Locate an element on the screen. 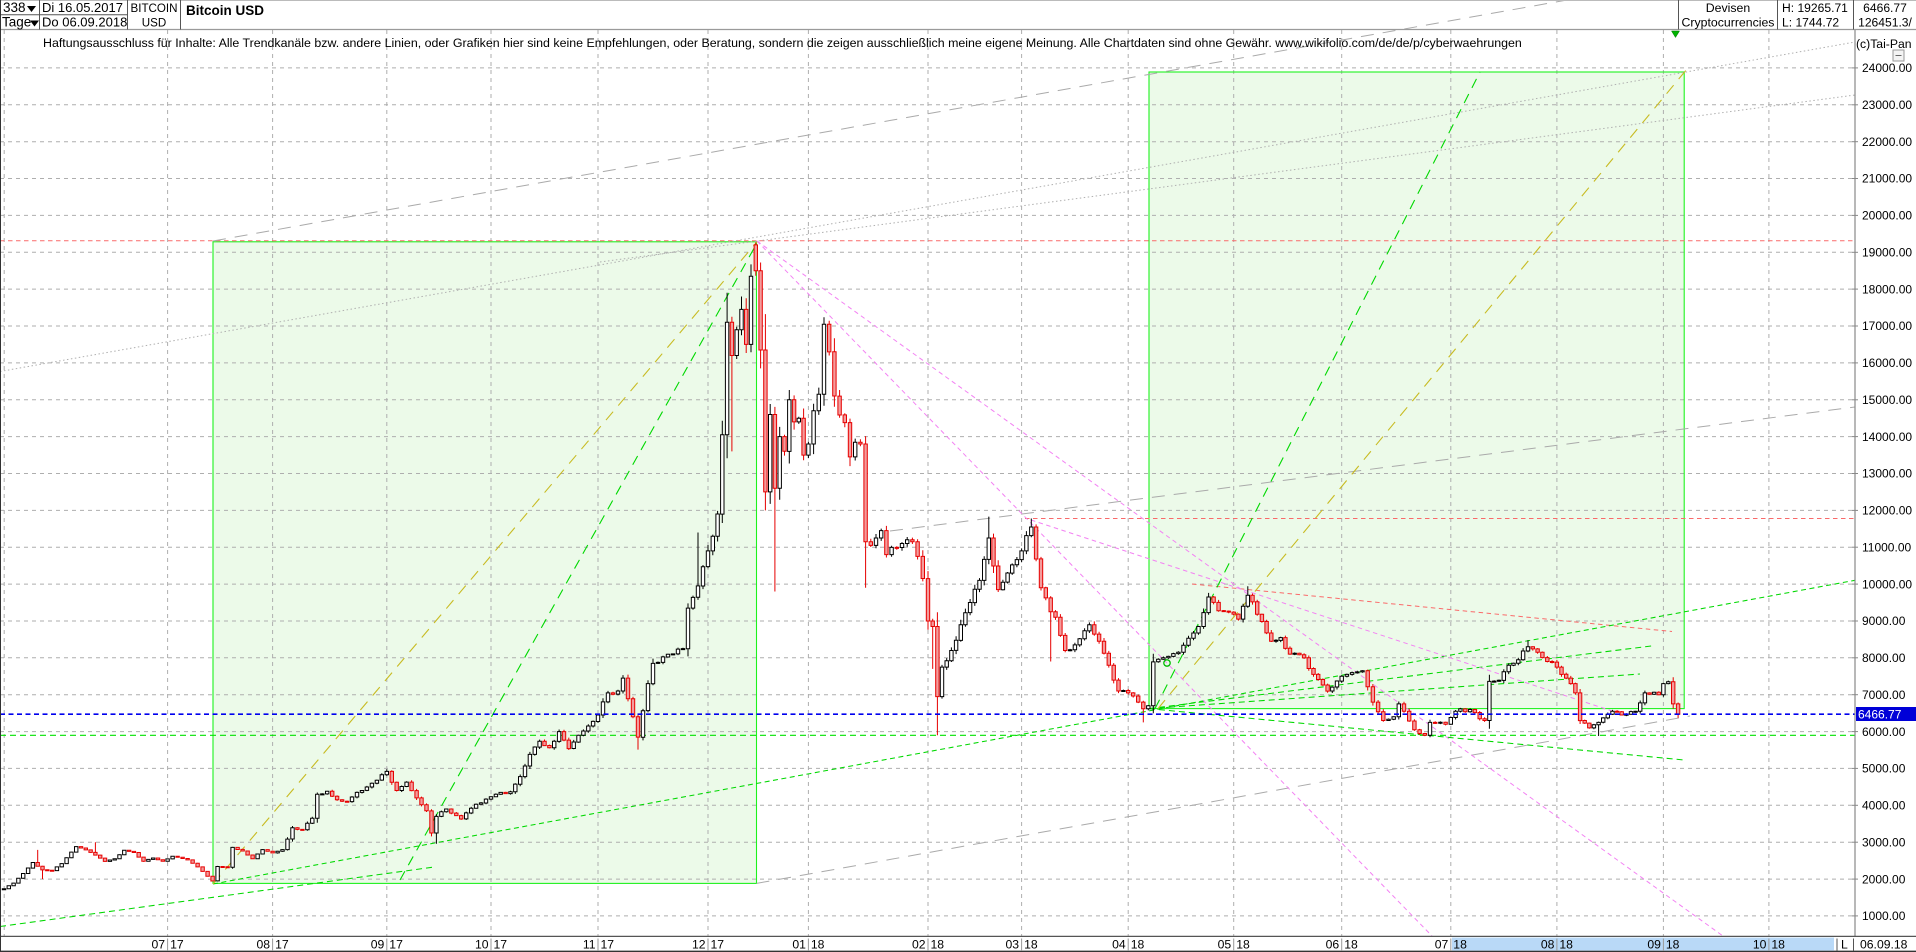 The image size is (1916, 952). svg-text: 20000.00 is located at coordinates (1887, 216).